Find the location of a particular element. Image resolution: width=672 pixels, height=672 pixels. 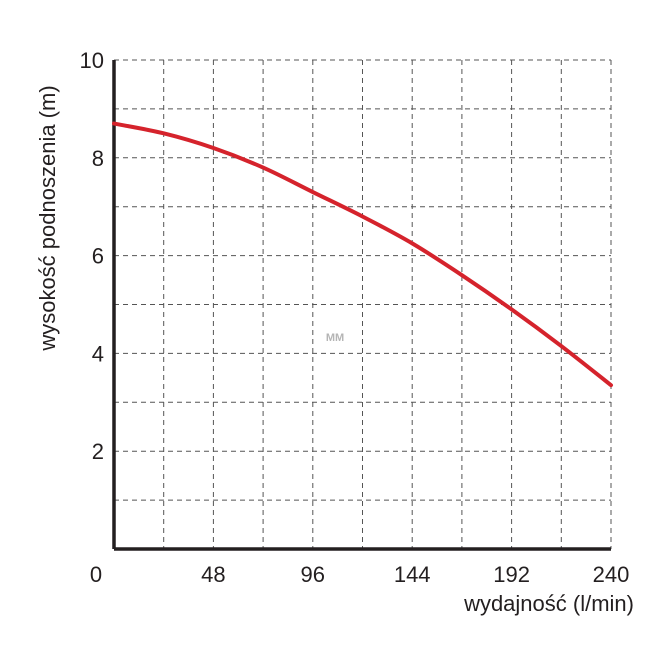

x-tick-label: 48 is located at coordinates (213, 574).